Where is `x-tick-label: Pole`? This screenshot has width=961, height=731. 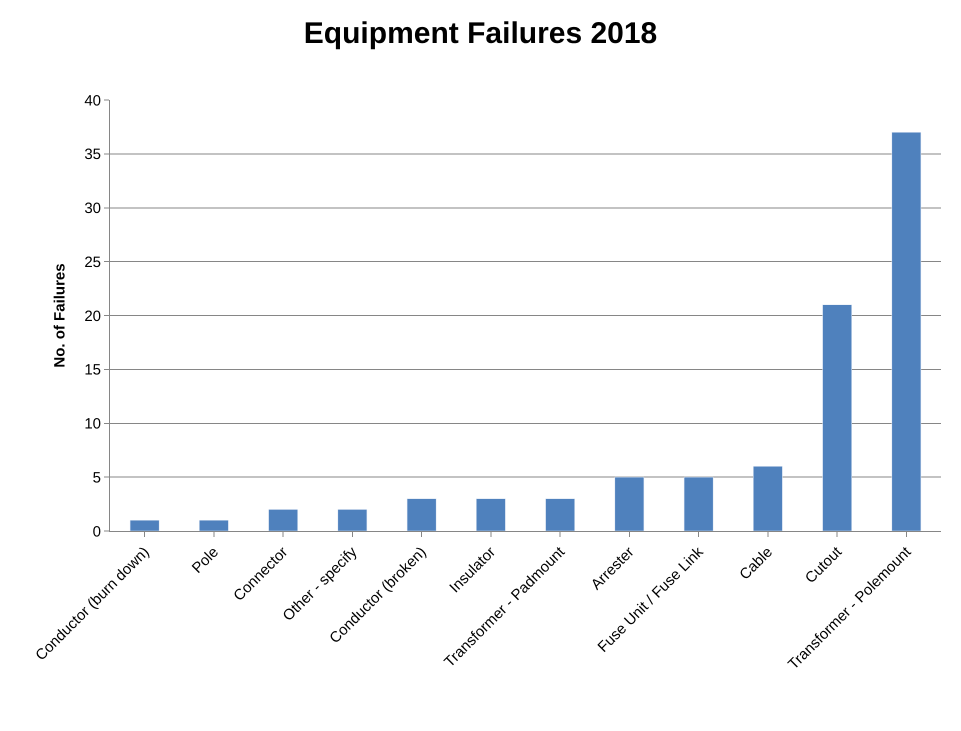 x-tick-label: Pole is located at coordinates (205, 560).